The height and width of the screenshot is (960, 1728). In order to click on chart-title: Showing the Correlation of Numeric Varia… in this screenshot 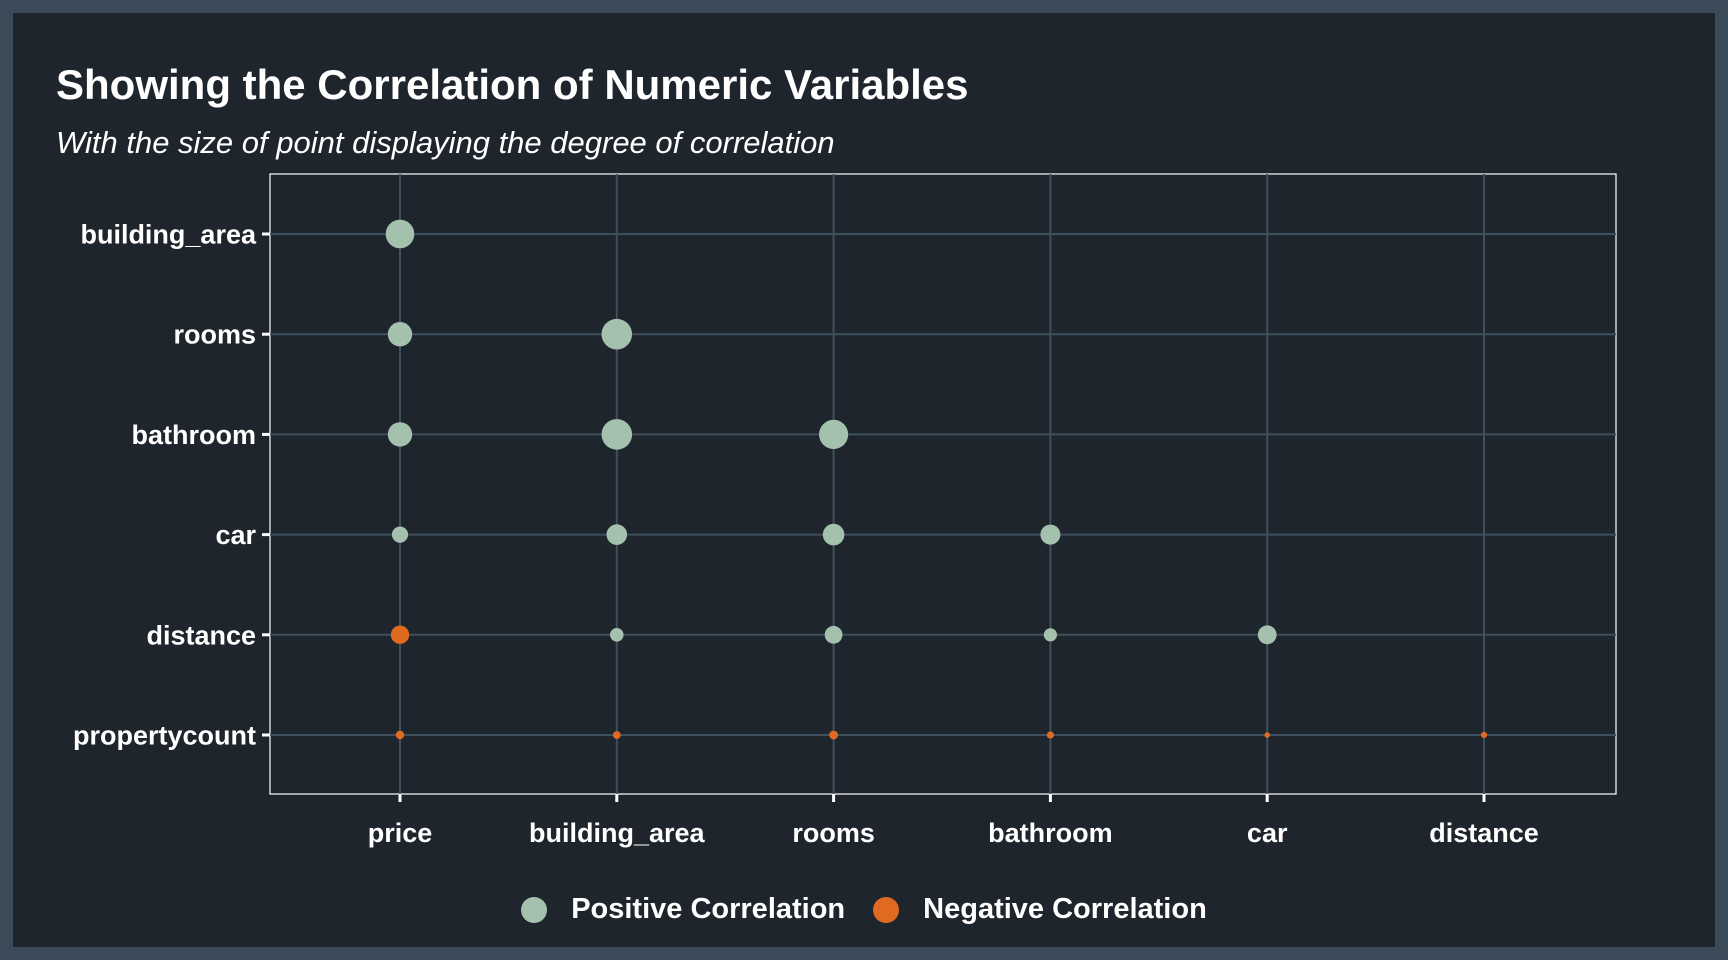, I will do `click(512, 84)`.